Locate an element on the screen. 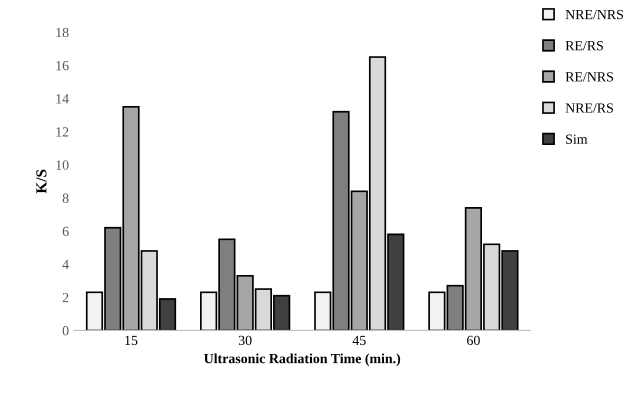 This screenshot has height=403, width=643. x-tick-label: 30 is located at coordinates (245, 341).